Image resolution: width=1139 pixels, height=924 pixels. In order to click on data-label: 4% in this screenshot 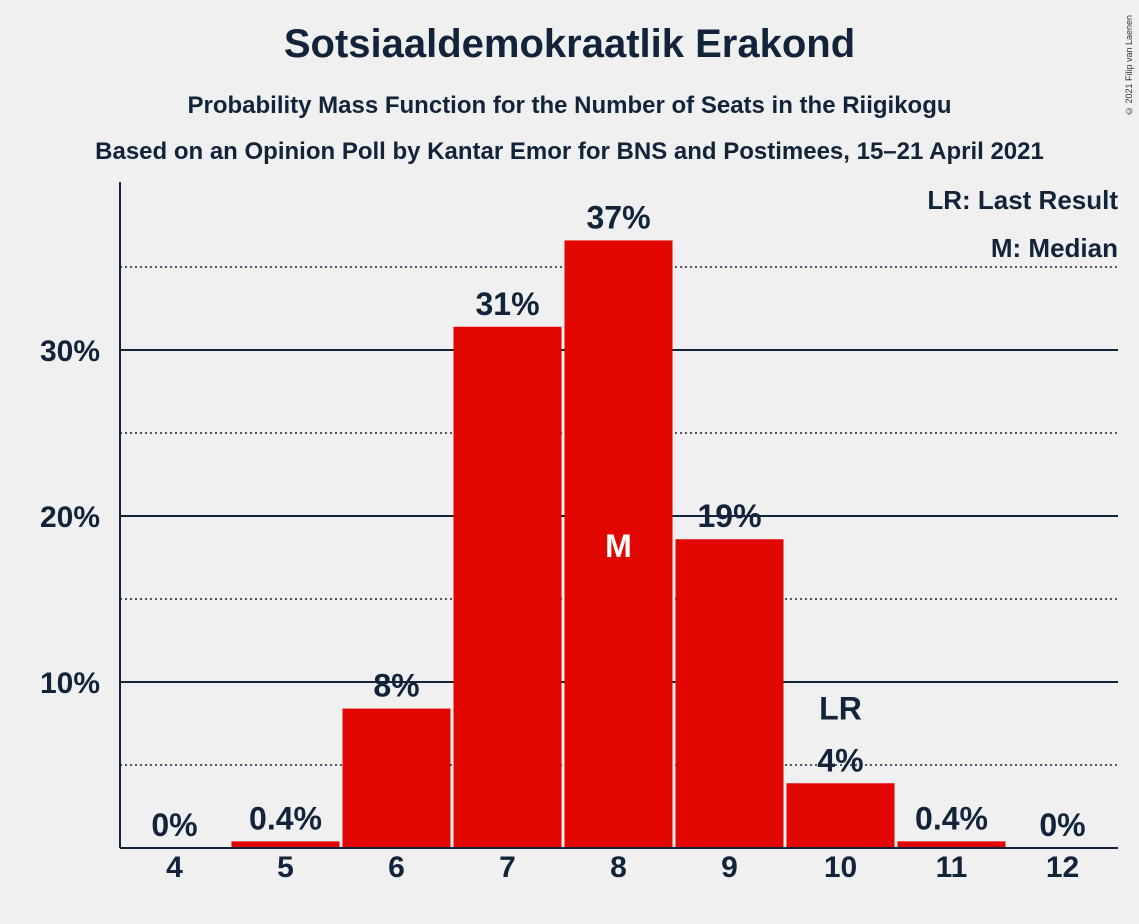, I will do `click(840, 760)`.